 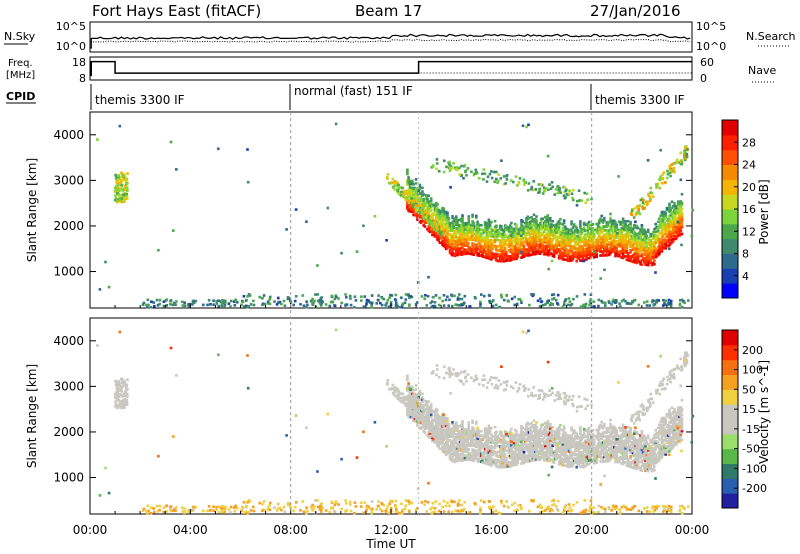 I want to click on y-tick-label: 1000, so click(x=68, y=272).